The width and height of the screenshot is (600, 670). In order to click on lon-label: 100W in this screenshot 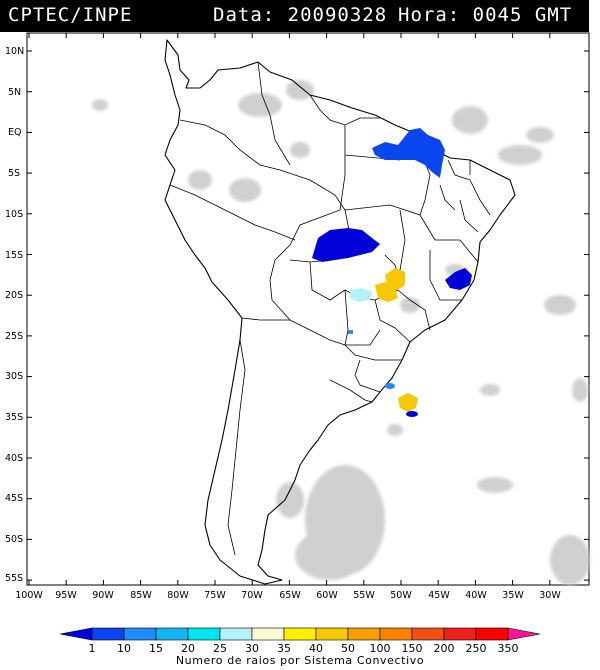, I will do `click(29, 595)`.